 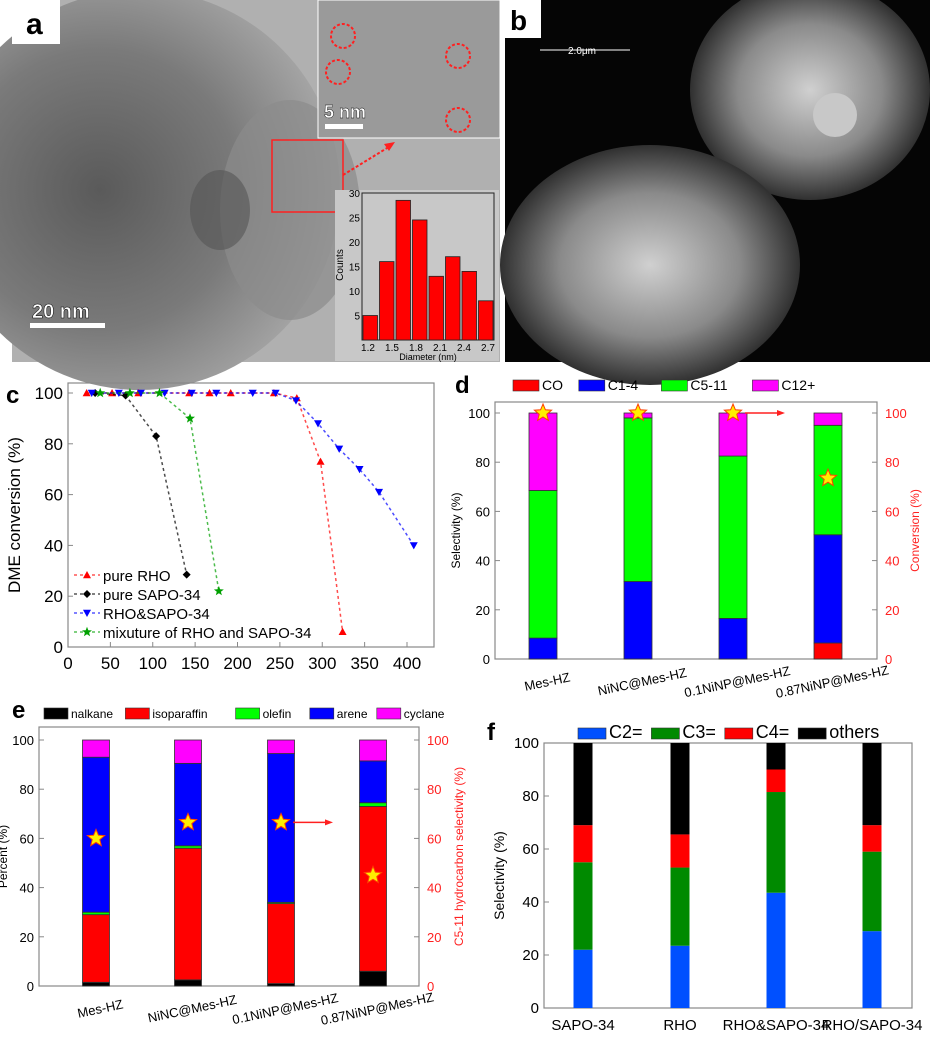 I want to click on category-label: RHO/SAPO-34, so click(x=872, y=1025).